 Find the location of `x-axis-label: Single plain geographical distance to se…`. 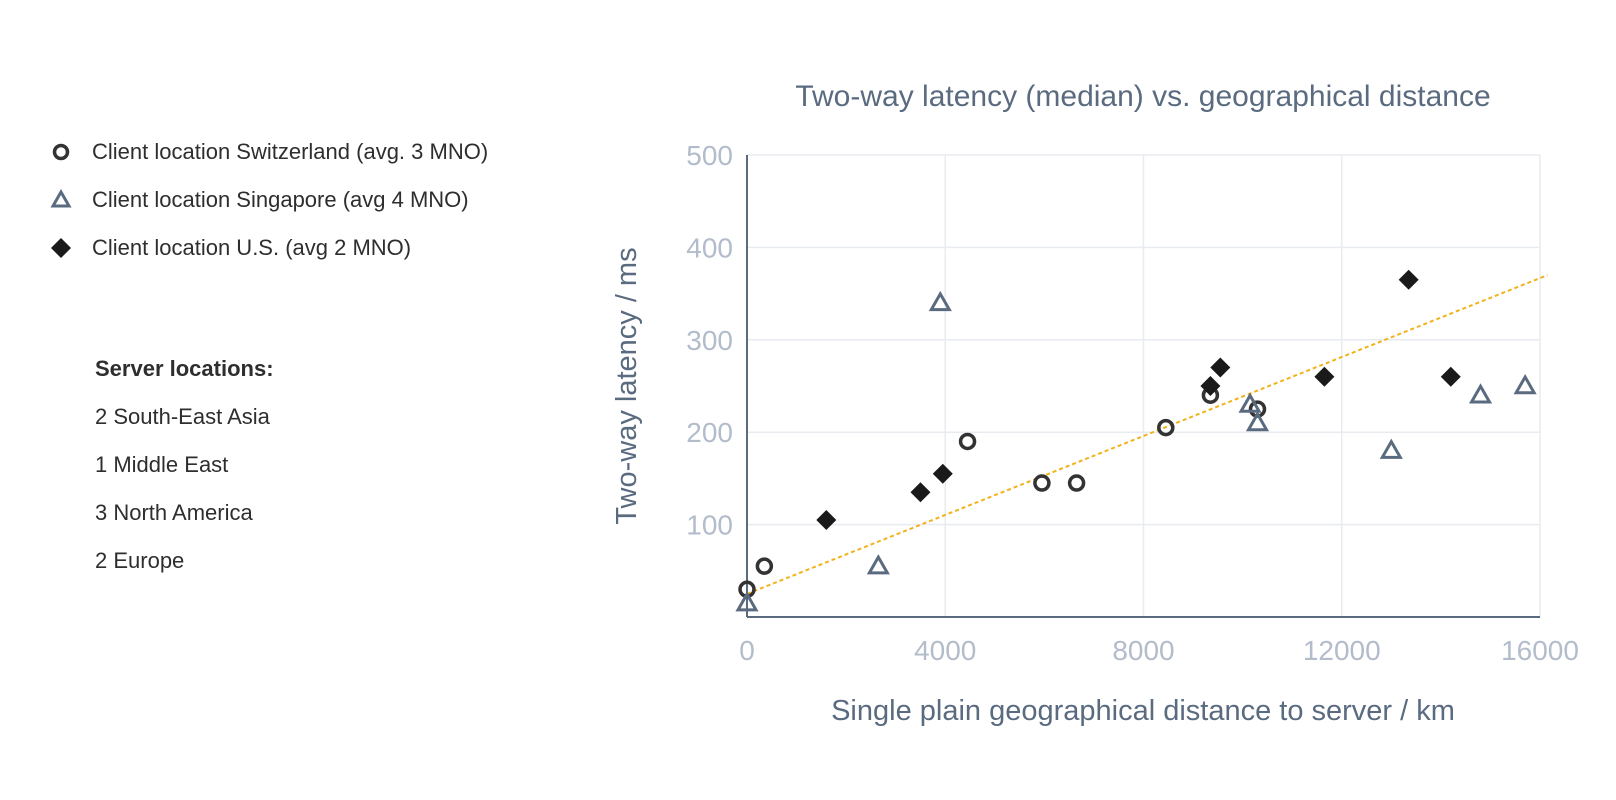

x-axis-label: Single plain geographical distance to se… is located at coordinates (1143, 711).